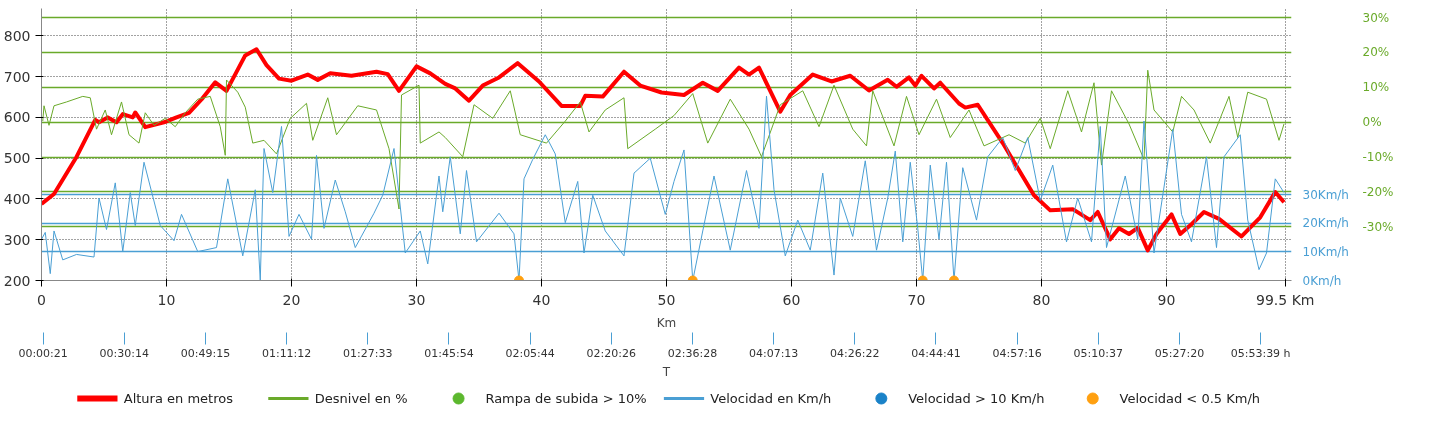  Describe the element at coordinates (1260, 353) in the screenshot. I see `text: 05:53:39 h` at that location.